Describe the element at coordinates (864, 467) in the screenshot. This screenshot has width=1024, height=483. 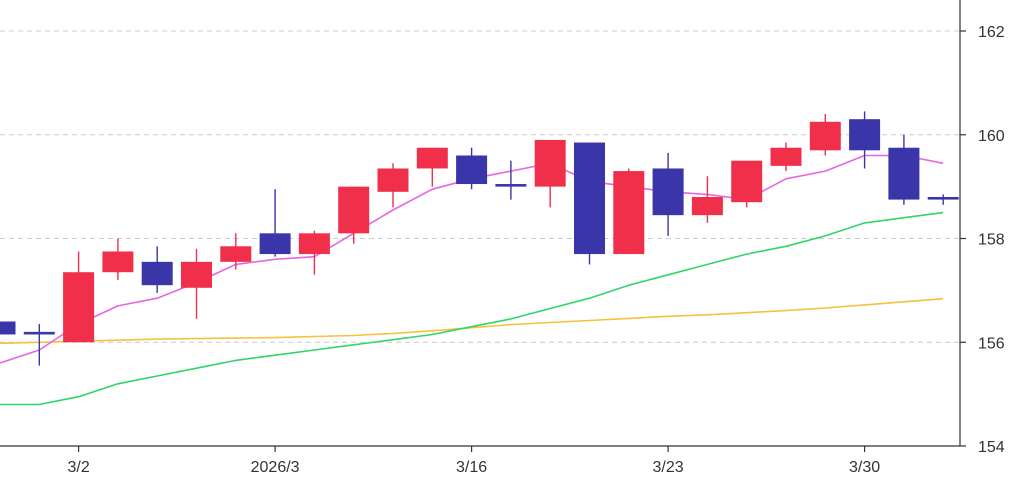
I see `x-tick-label: 3/30` at that location.